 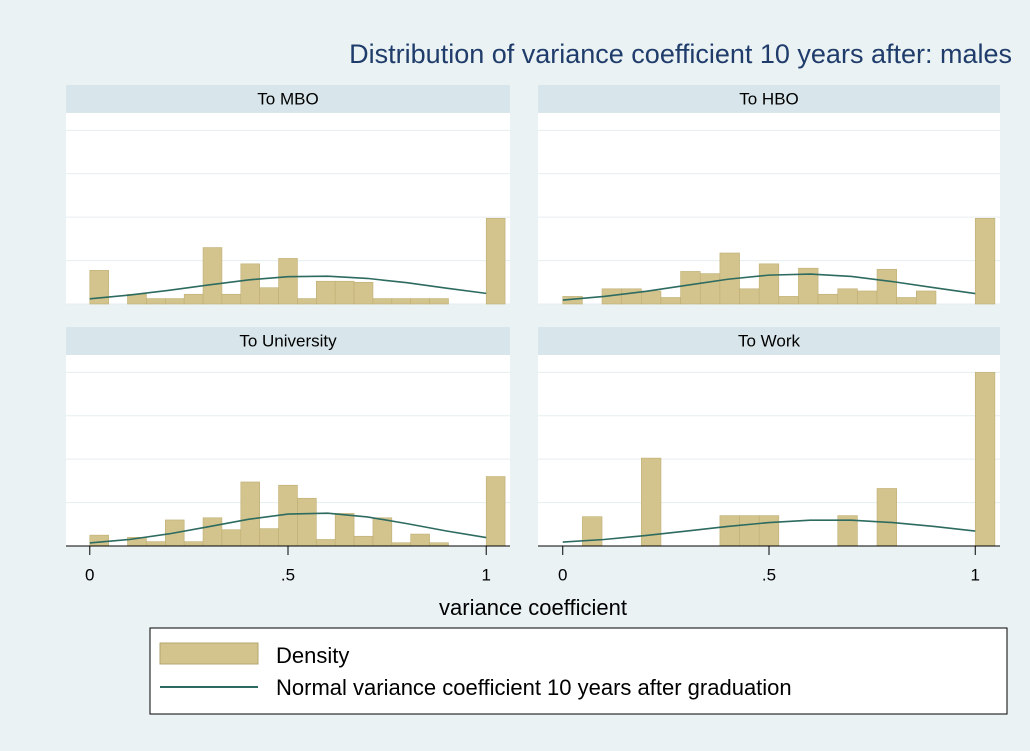 I want to click on legend, so click(x=578, y=671).